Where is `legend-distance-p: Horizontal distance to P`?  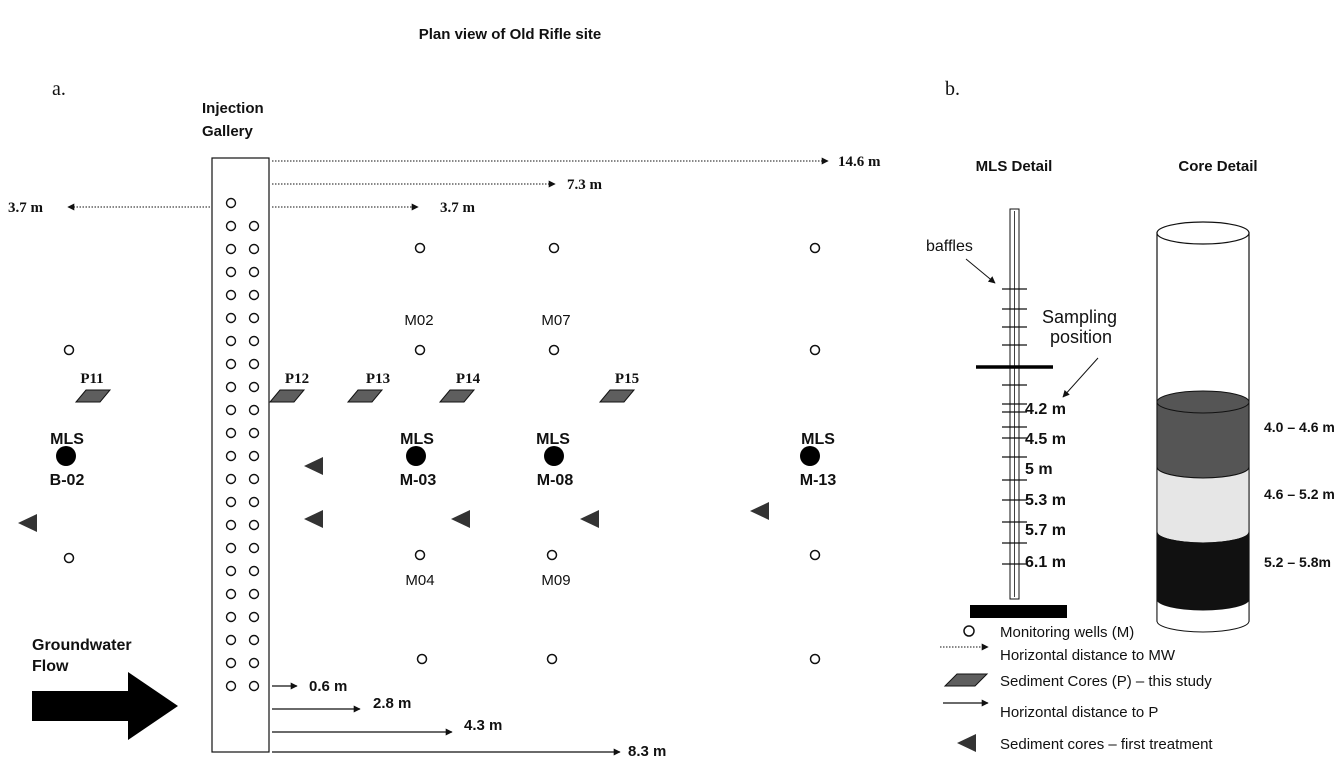 legend-distance-p: Horizontal distance to P is located at coordinates (1079, 712).